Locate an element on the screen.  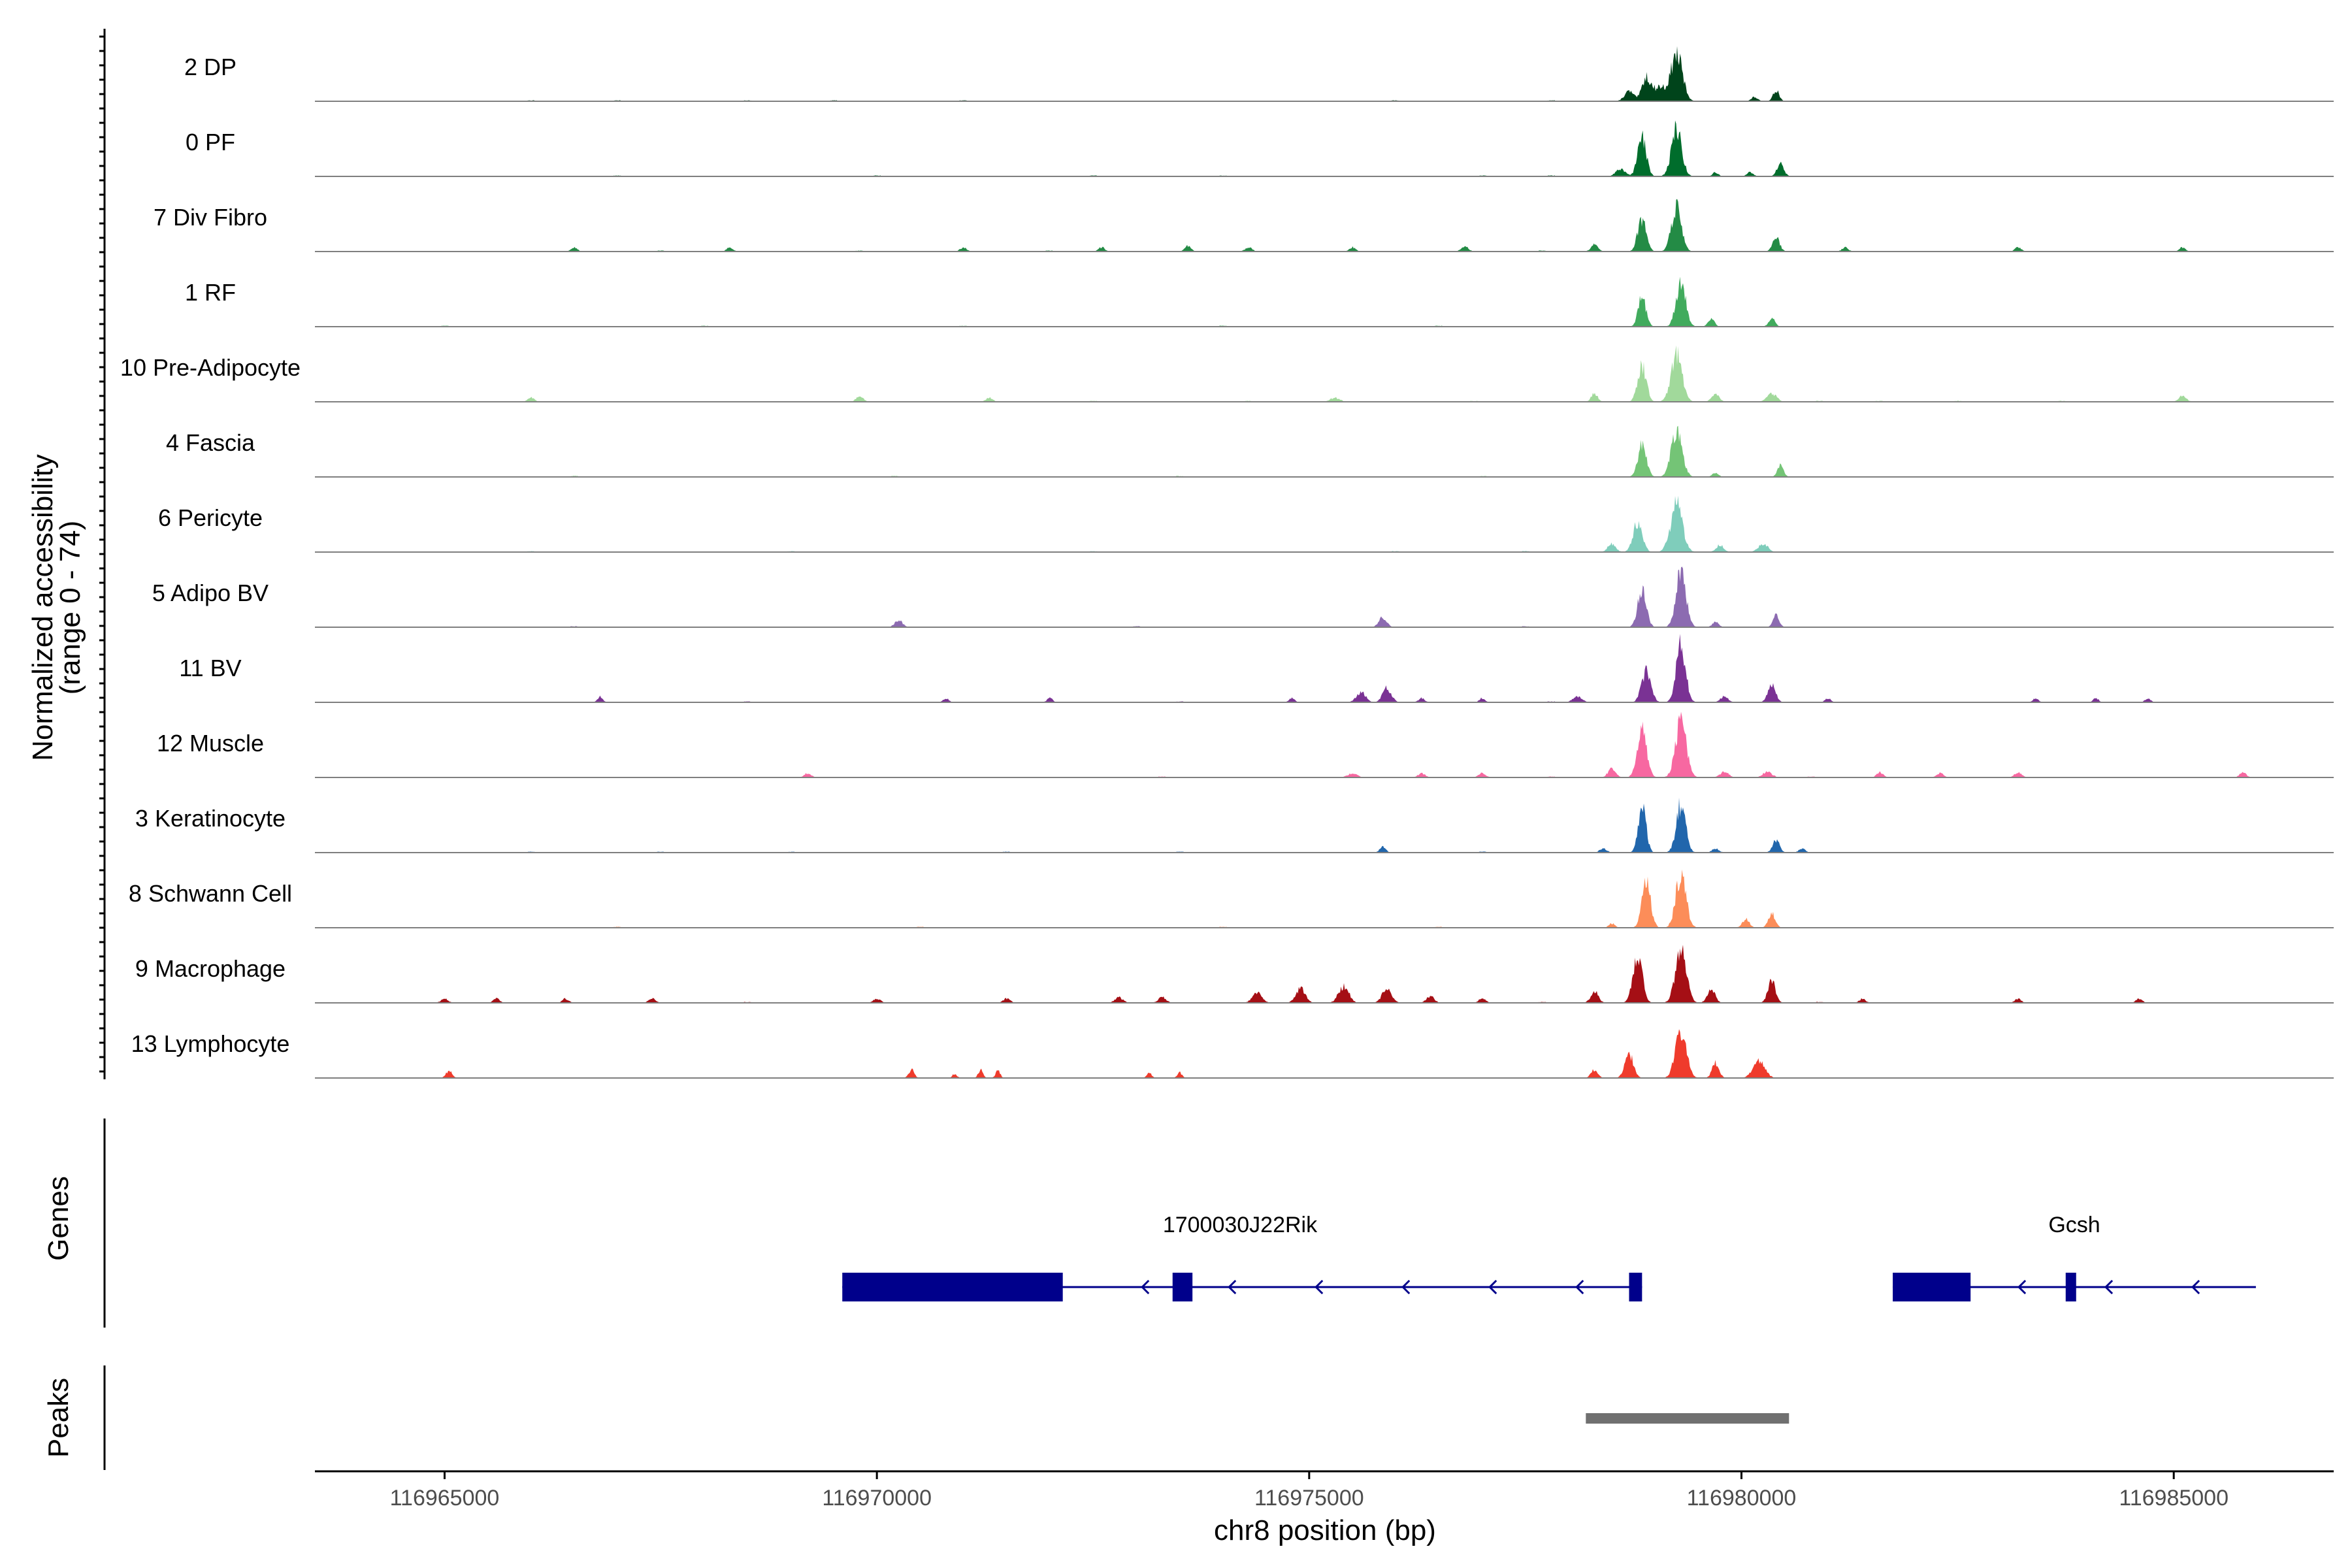
x-tick-label: 116975000 is located at coordinates (1309, 1498).